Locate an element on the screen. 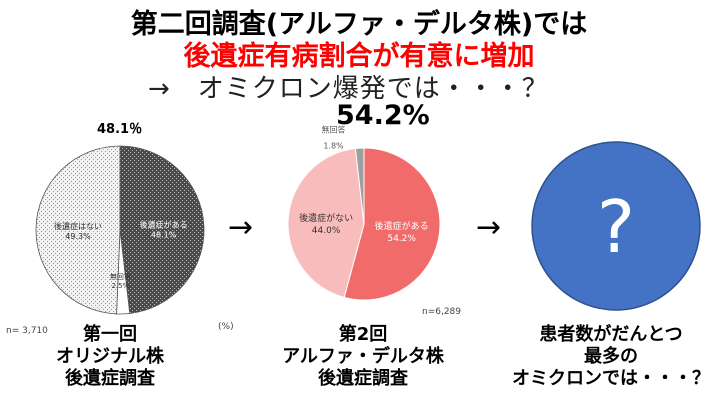 This screenshot has width=718, height=402. pie3-caption-line: オミクロンでは・・・？ is located at coordinates (611, 378).